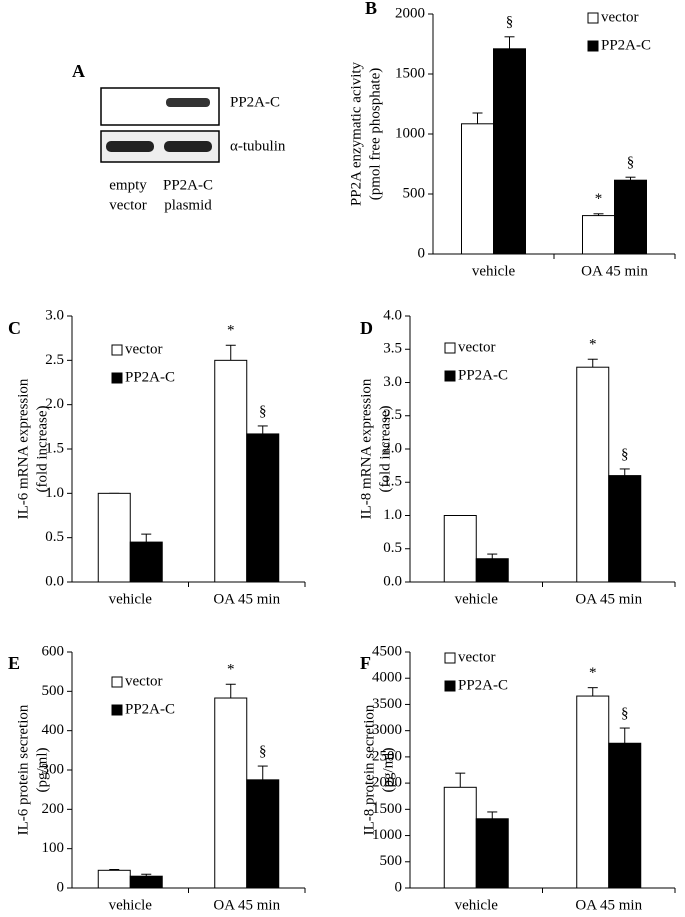 The width and height of the screenshot is (685, 917). Describe the element at coordinates (365, 663) in the screenshot. I see `panel-label: F` at that location.